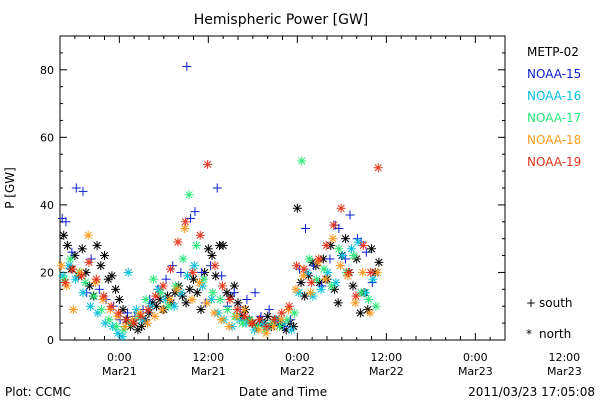 The height and width of the screenshot is (400, 600). I want to click on y-tick-label: 0, so click(50, 340).